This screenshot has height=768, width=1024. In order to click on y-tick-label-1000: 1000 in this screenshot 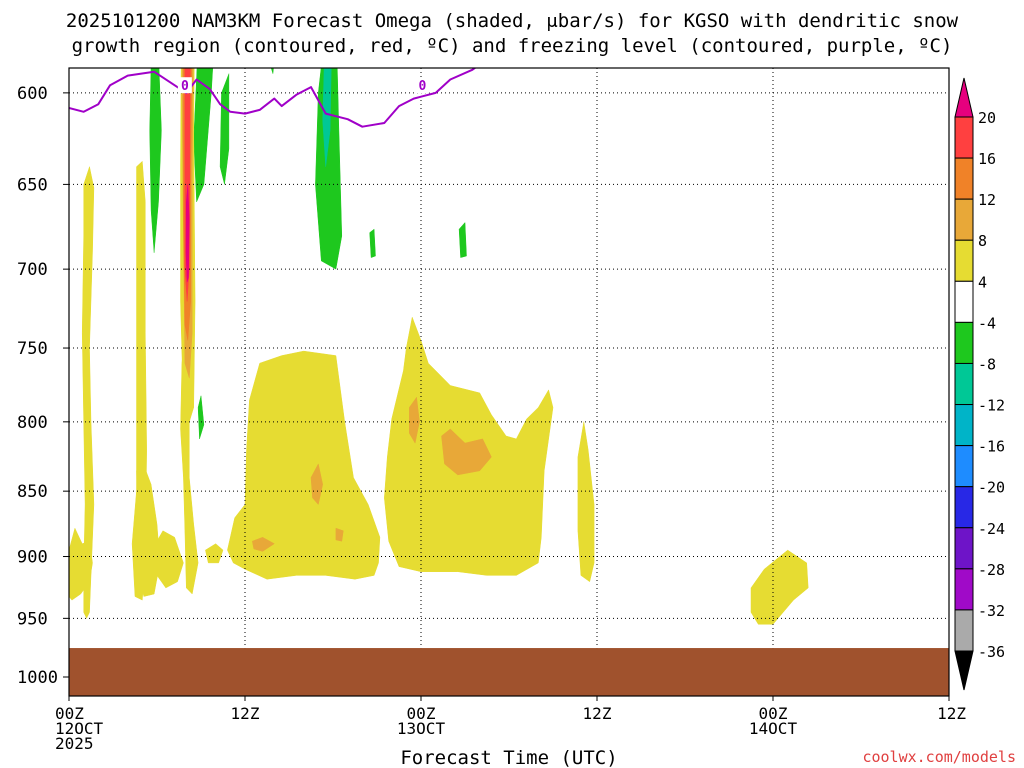, I will do `click(37, 678)`.